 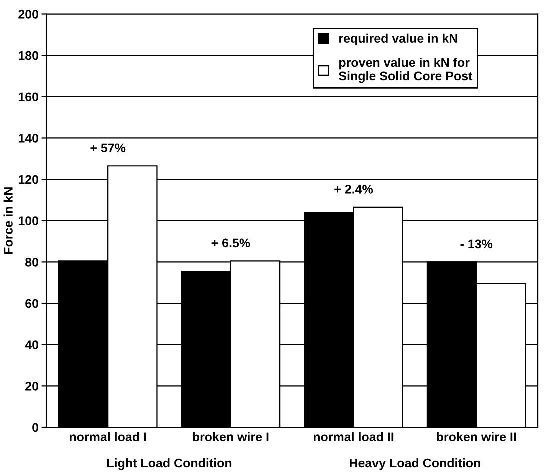 What do you see at coordinates (28, 179) in the screenshot?
I see `y-tick-label: 120` at bounding box center [28, 179].